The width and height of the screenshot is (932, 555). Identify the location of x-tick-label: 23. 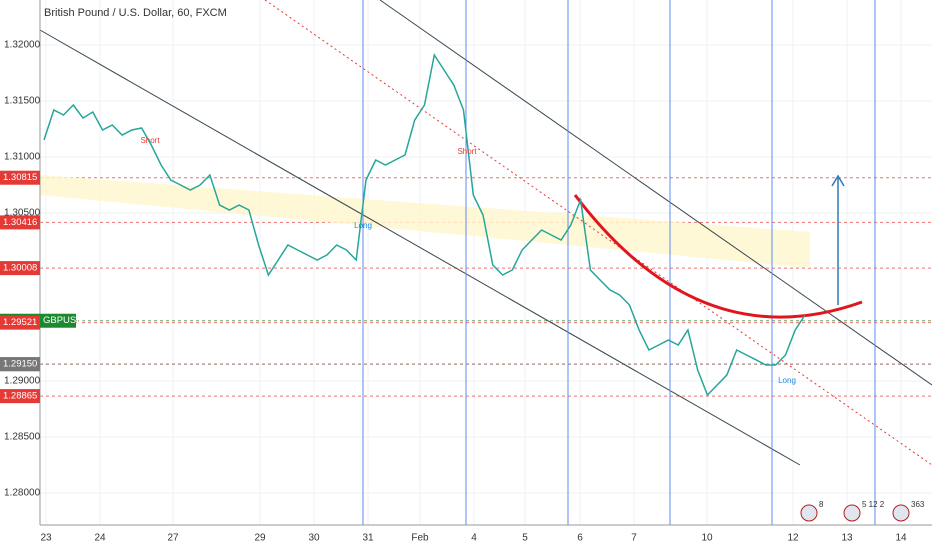
(46, 538).